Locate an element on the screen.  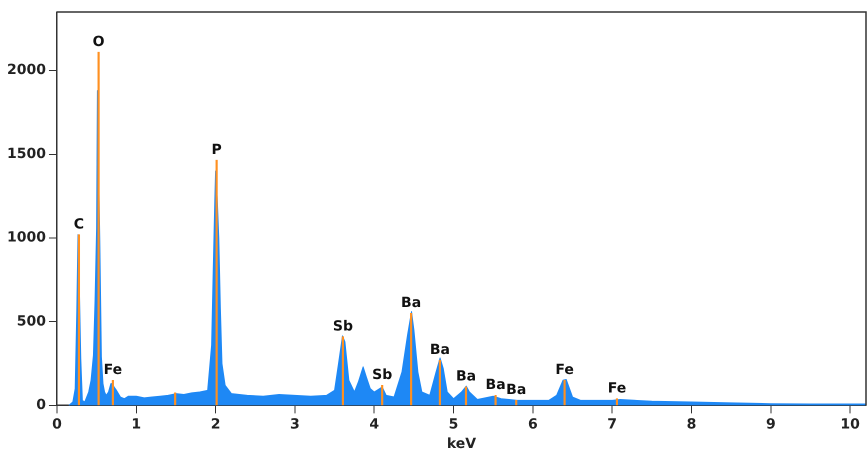
x-tick-label: 7 is located at coordinates (612, 424).